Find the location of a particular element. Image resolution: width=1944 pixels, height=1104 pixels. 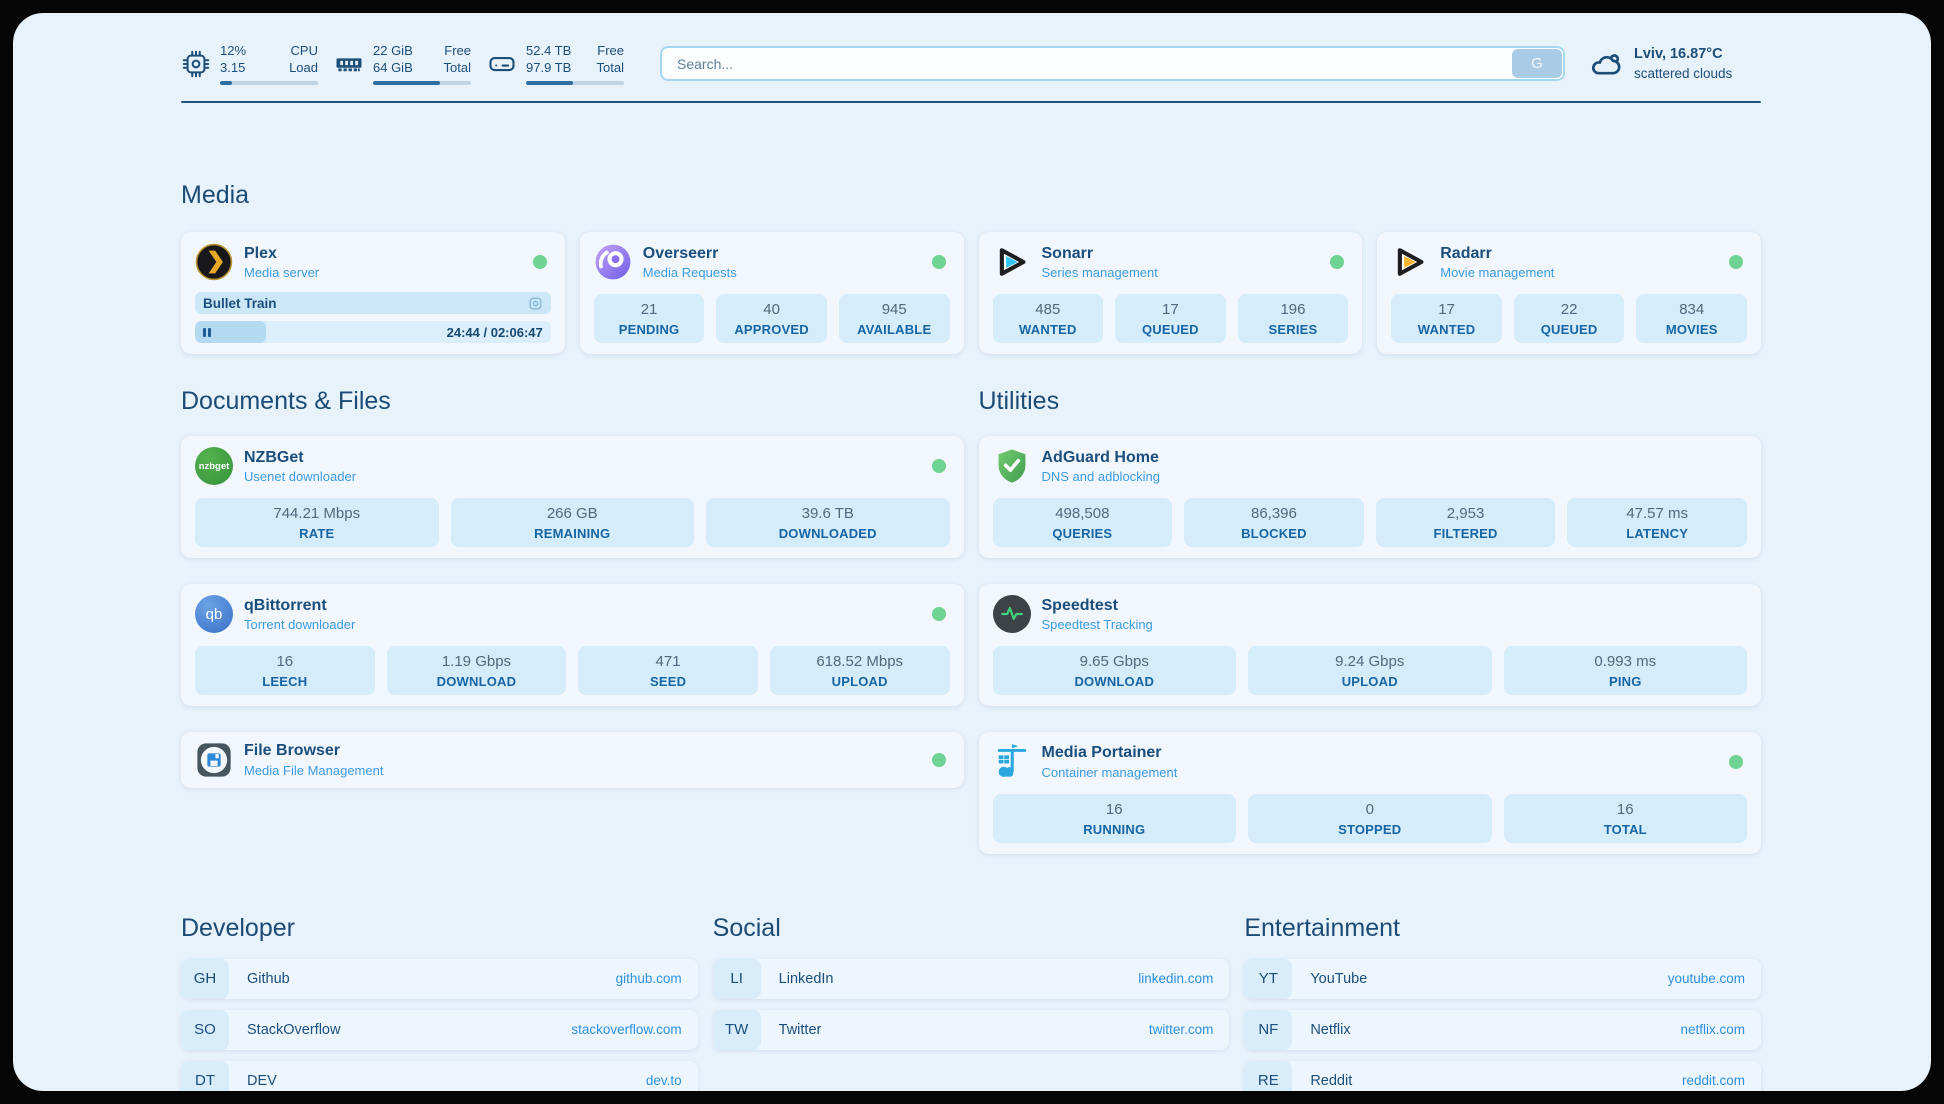

cpu-labels: CPU Load is located at coordinates (303, 59).